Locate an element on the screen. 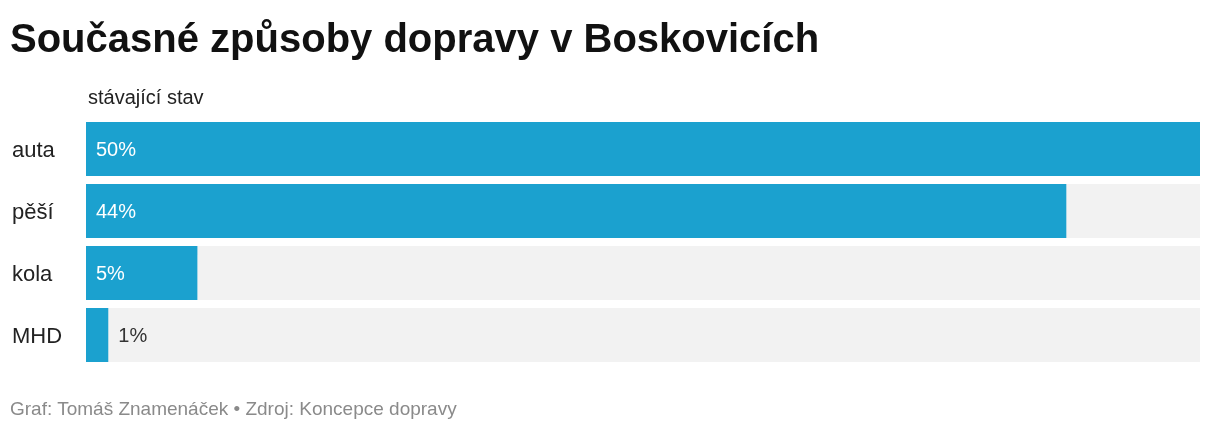  chart-title: Současné způsoby dopravy v Boskovicích is located at coordinates (415, 38).